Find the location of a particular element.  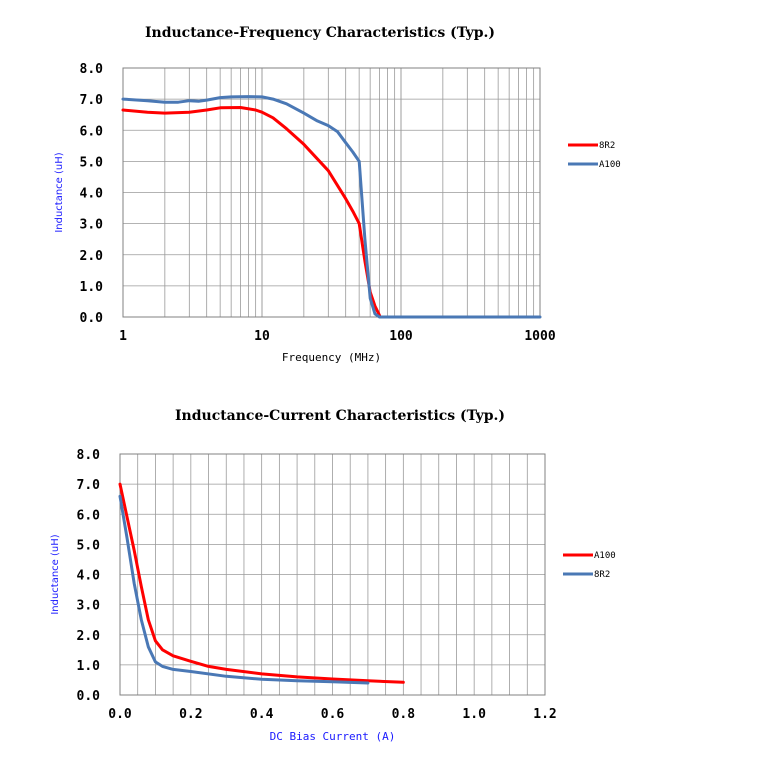

chart1-ytick-label: 4.0 is located at coordinates (92, 194).